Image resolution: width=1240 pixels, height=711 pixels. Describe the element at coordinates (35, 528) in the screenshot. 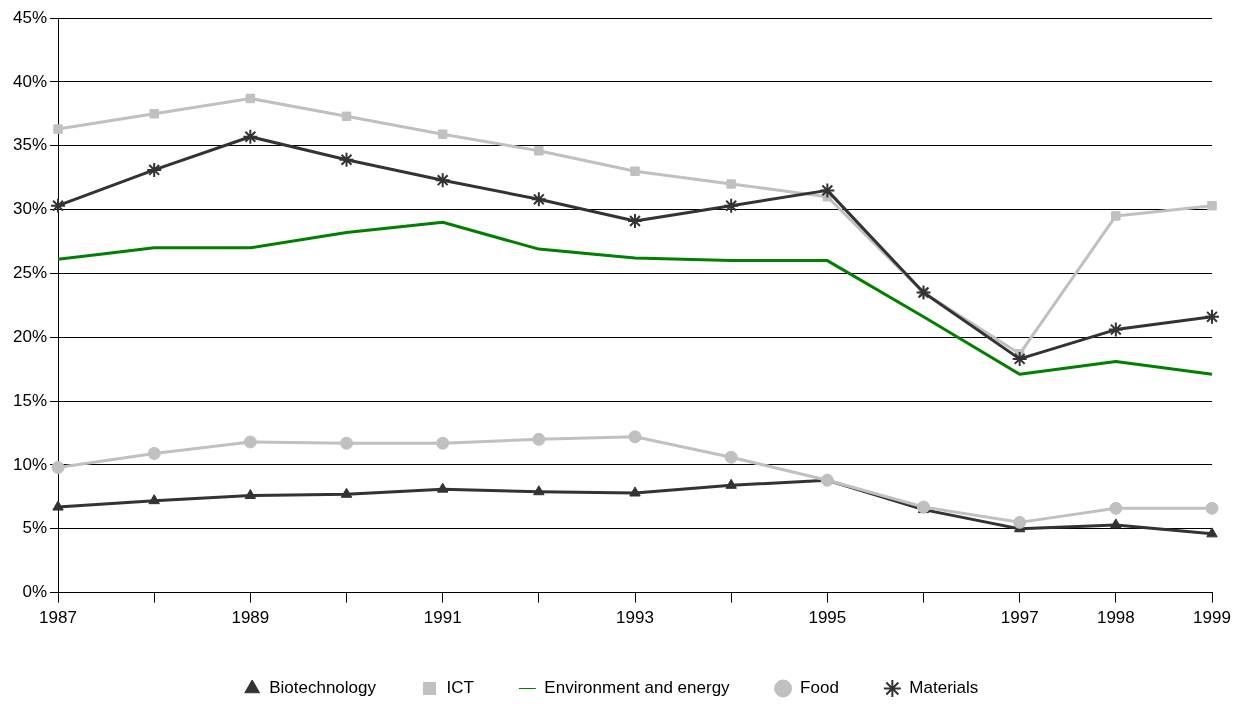

I see `y-tick-label: 5%` at that location.